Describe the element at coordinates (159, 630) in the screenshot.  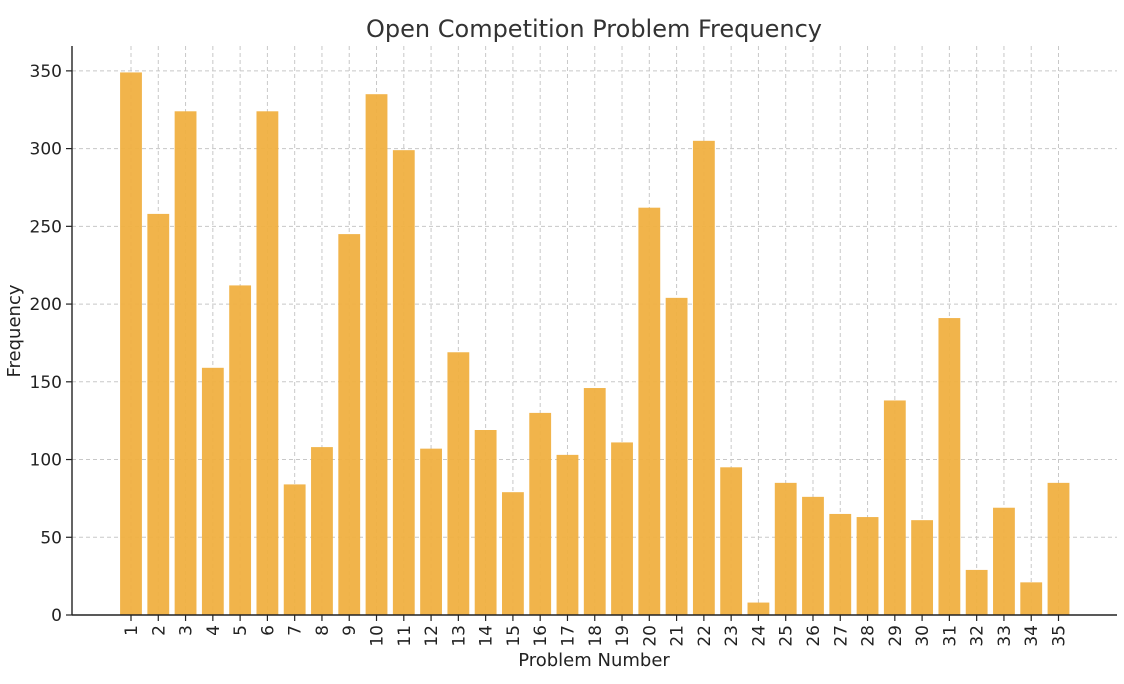
I see `x-tick-label: 2` at that location.